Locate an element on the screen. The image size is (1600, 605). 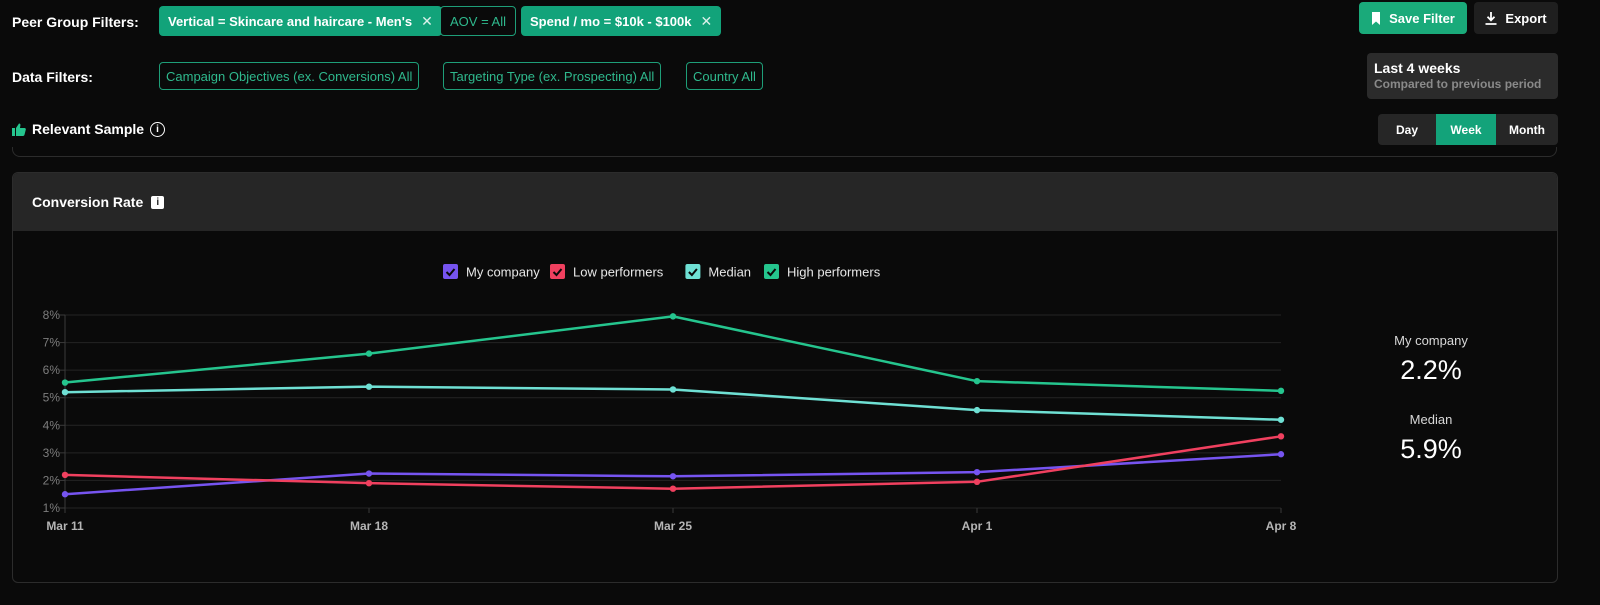
date-range-title: Last 4 weeks is located at coordinates (1417, 68).